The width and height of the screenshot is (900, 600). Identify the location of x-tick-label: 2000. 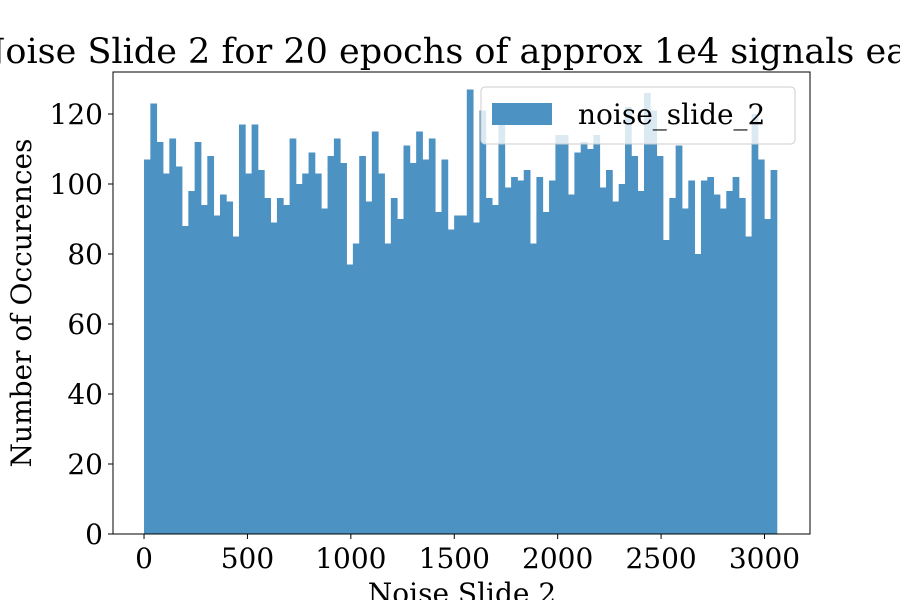
(557, 558).